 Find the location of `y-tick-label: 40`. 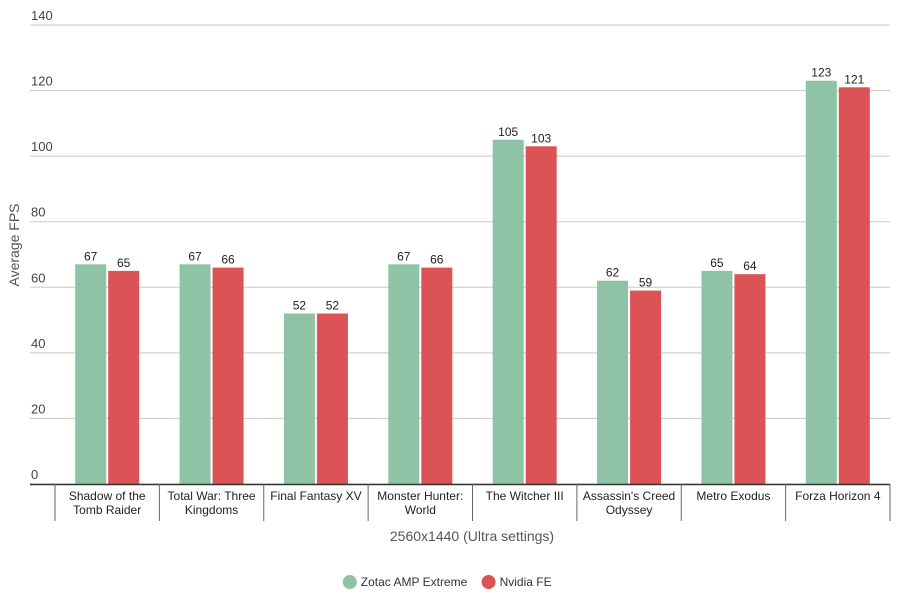

y-tick-label: 40 is located at coordinates (38, 343).